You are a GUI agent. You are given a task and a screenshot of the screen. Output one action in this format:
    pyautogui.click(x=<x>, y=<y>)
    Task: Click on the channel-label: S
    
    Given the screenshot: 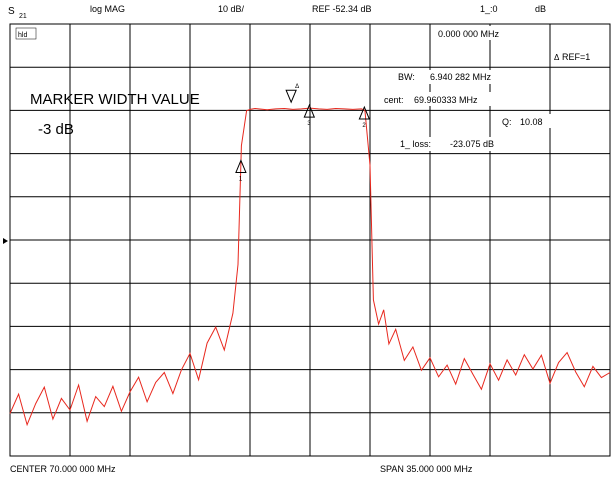 What is the action you would take?
    pyautogui.click(x=11, y=11)
    